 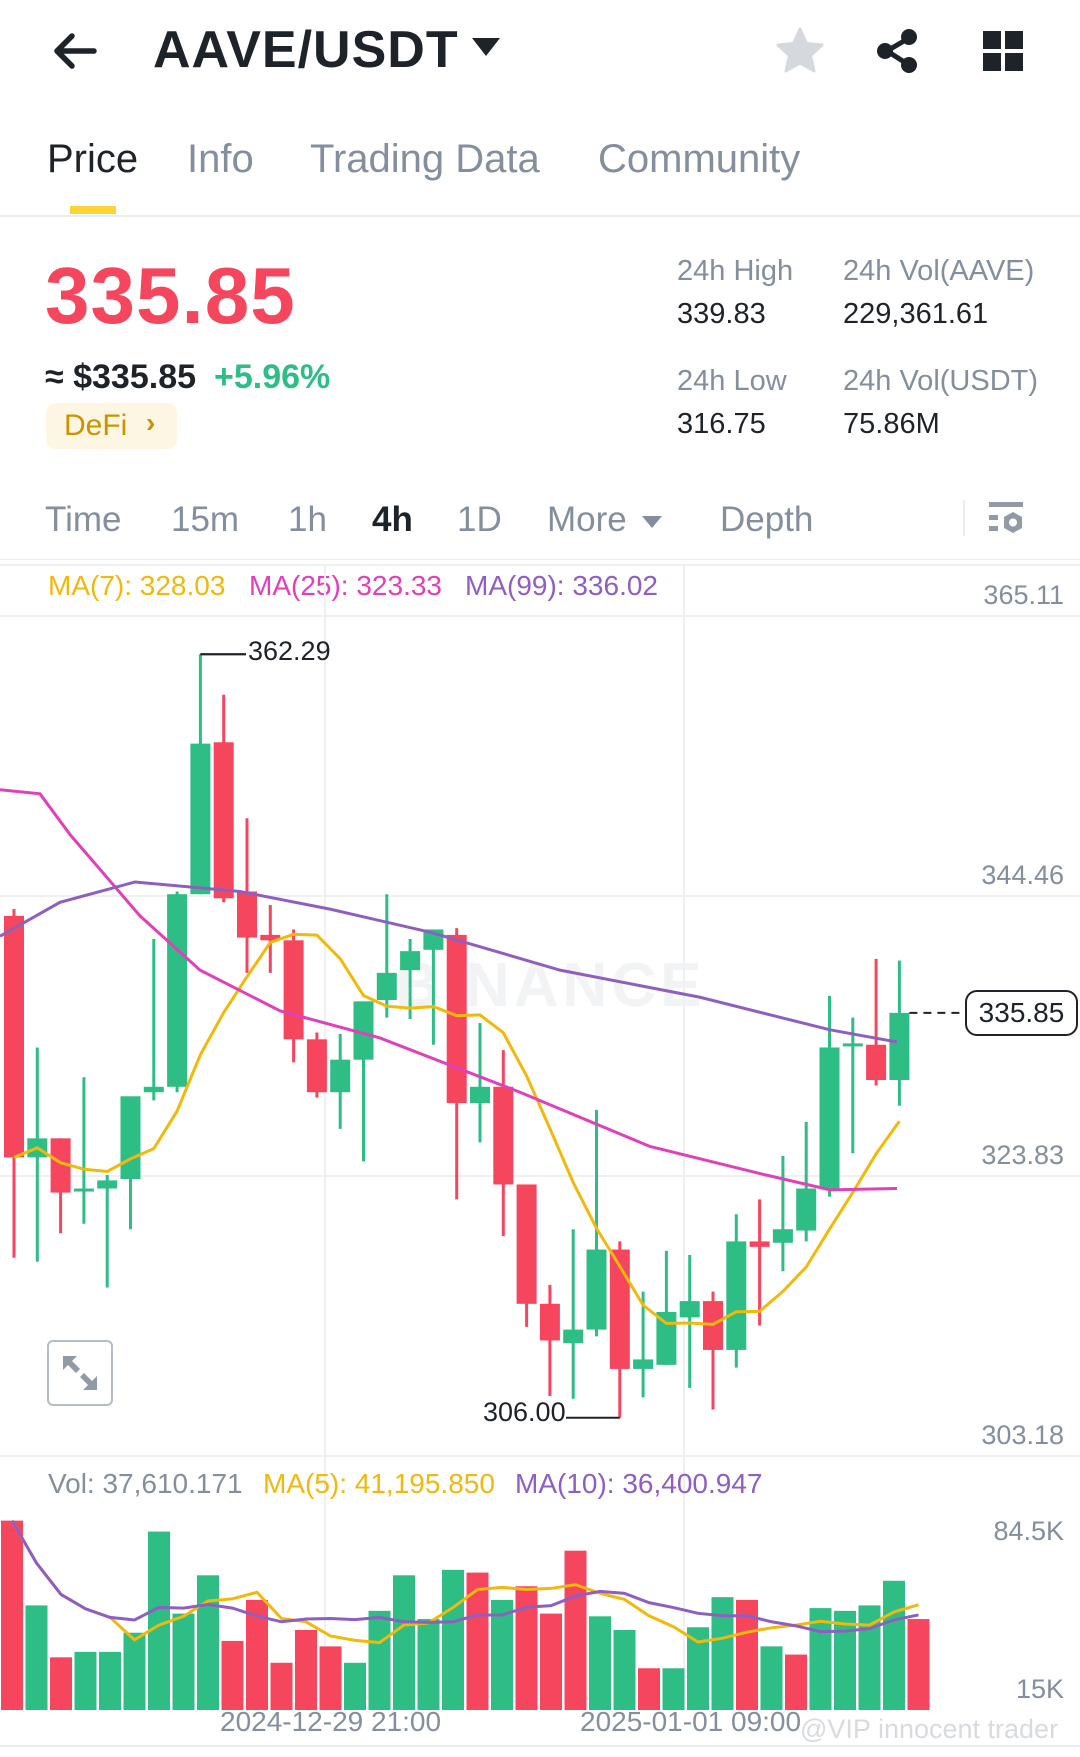 I want to click on volume-legend: Vol: 37,610.171, so click(x=145, y=1483).